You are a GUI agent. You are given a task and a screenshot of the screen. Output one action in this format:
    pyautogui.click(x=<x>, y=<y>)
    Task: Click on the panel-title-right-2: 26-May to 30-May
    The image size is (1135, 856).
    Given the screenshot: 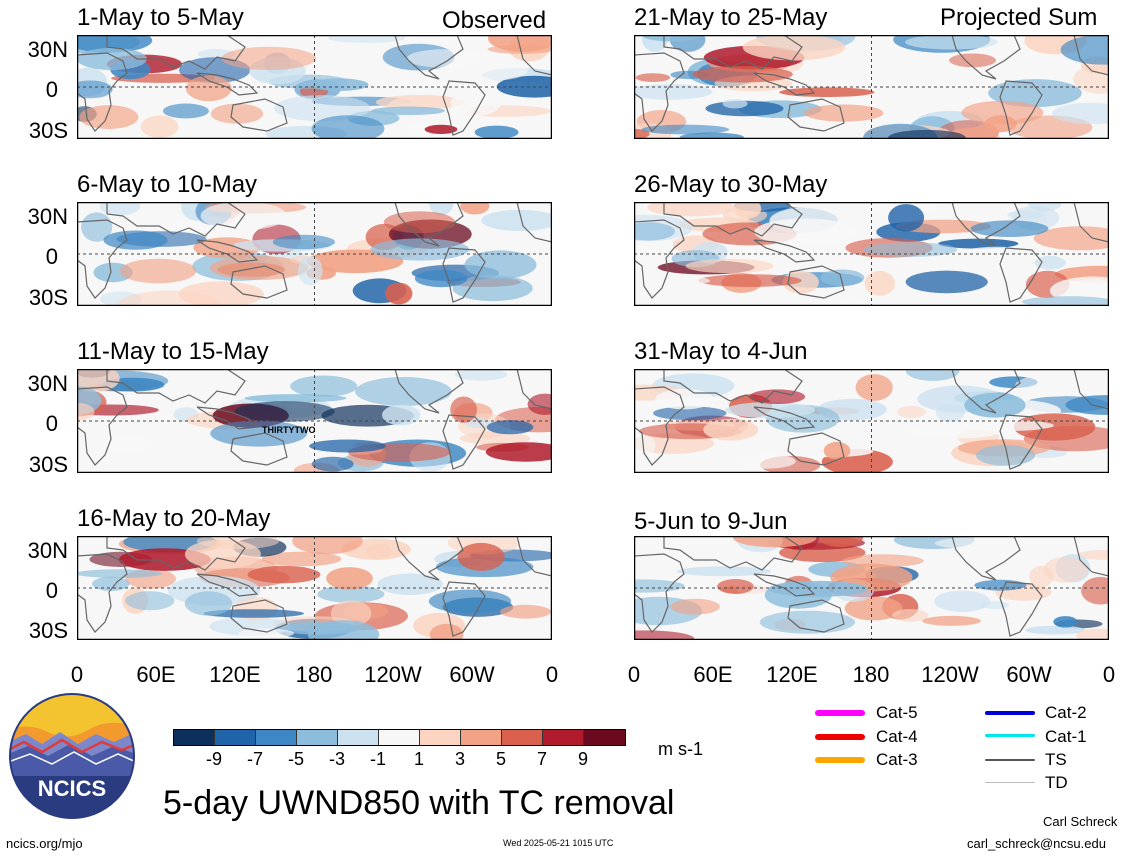 What is the action you would take?
    pyautogui.click(x=731, y=184)
    